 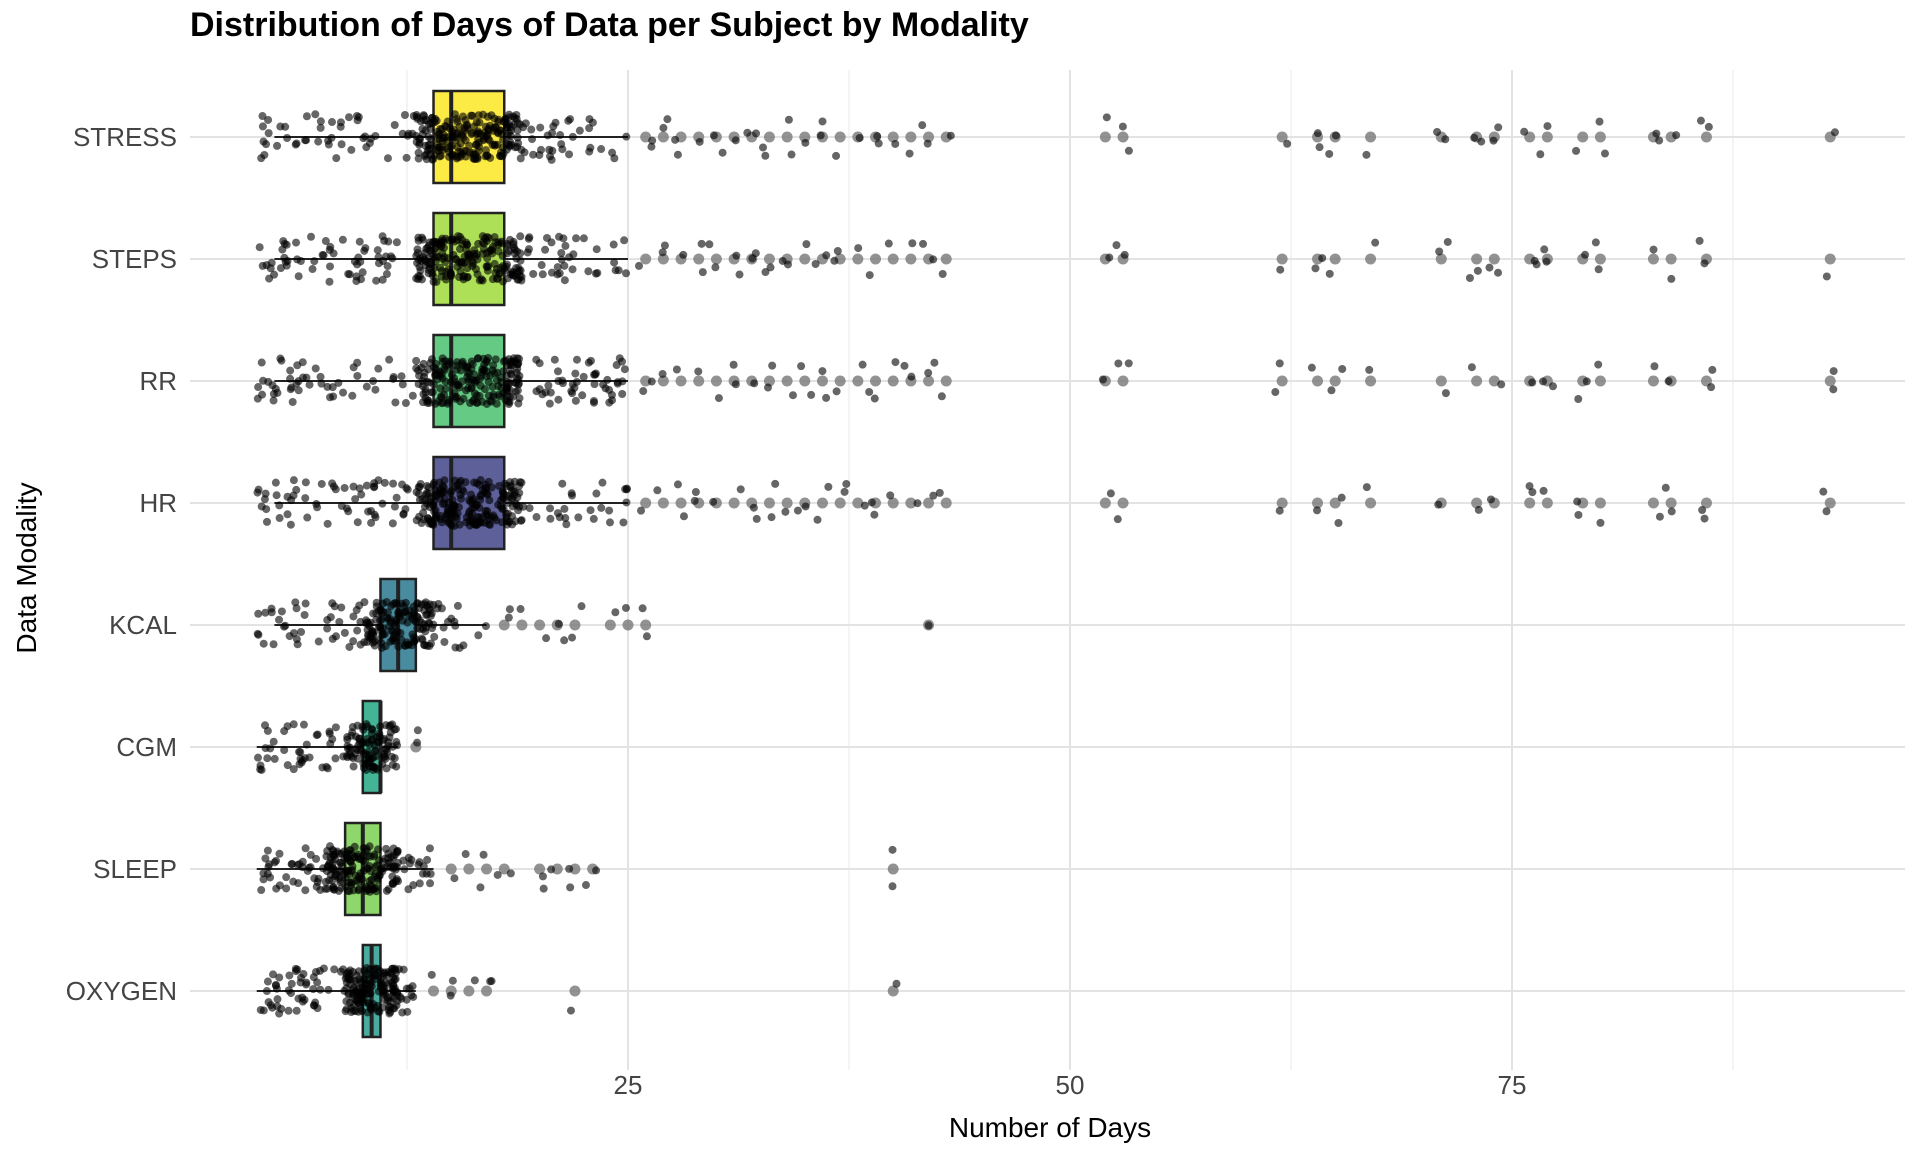 I want to click on x-axis-title: Number of Days, so click(x=1050, y=1127).